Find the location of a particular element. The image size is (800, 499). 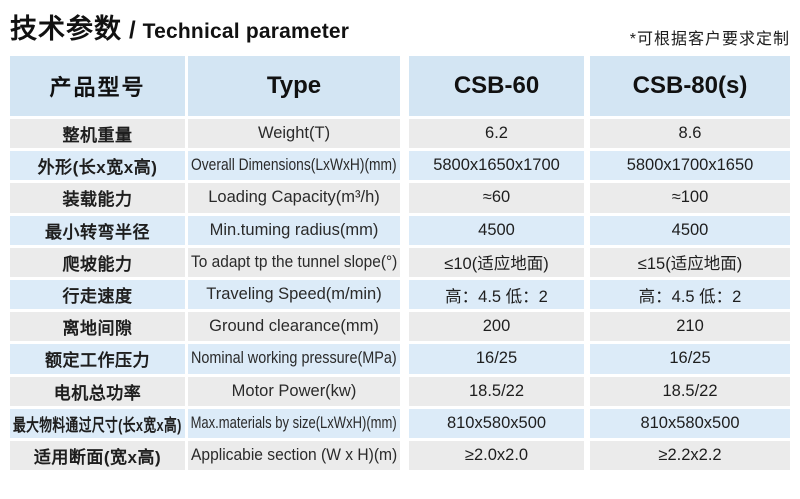

header-product-model-label: 产品型号 is located at coordinates (97, 87).